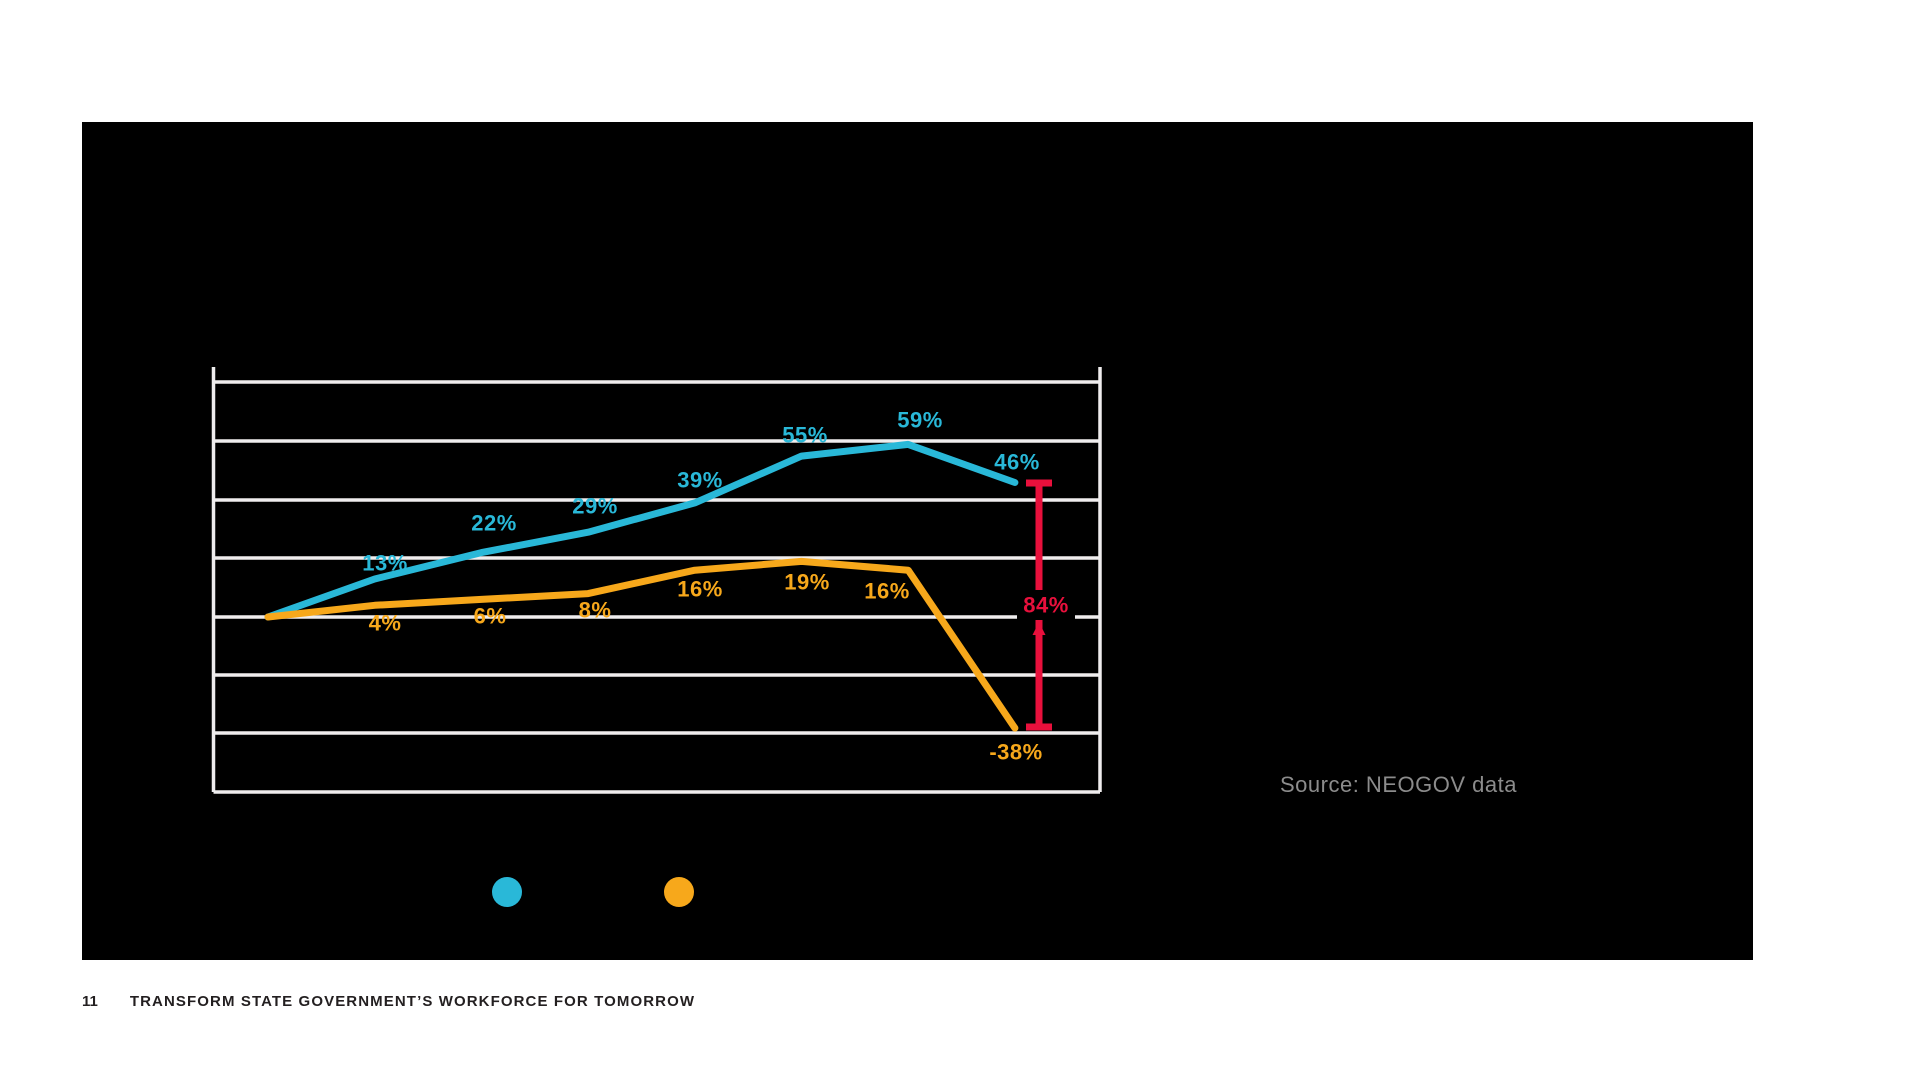 This screenshot has height=1080, width=1920. What do you see at coordinates (807, 582) in the screenshot?
I see `data-label: 19%` at bounding box center [807, 582].